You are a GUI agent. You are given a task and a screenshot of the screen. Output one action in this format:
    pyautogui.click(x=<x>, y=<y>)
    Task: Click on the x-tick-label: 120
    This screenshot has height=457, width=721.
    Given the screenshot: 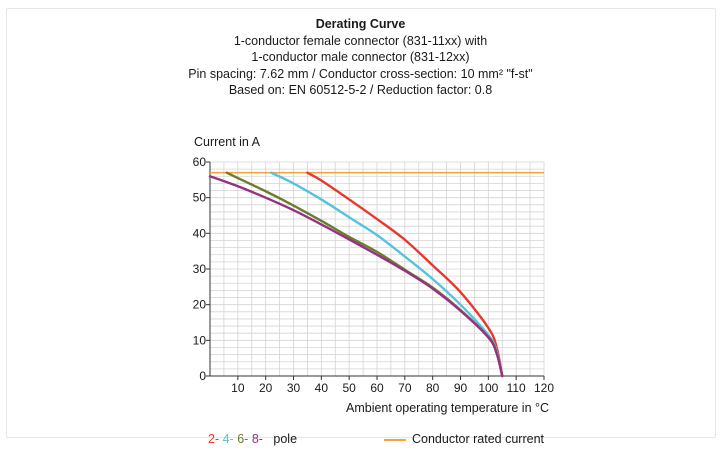 What is the action you would take?
    pyautogui.click(x=544, y=388)
    